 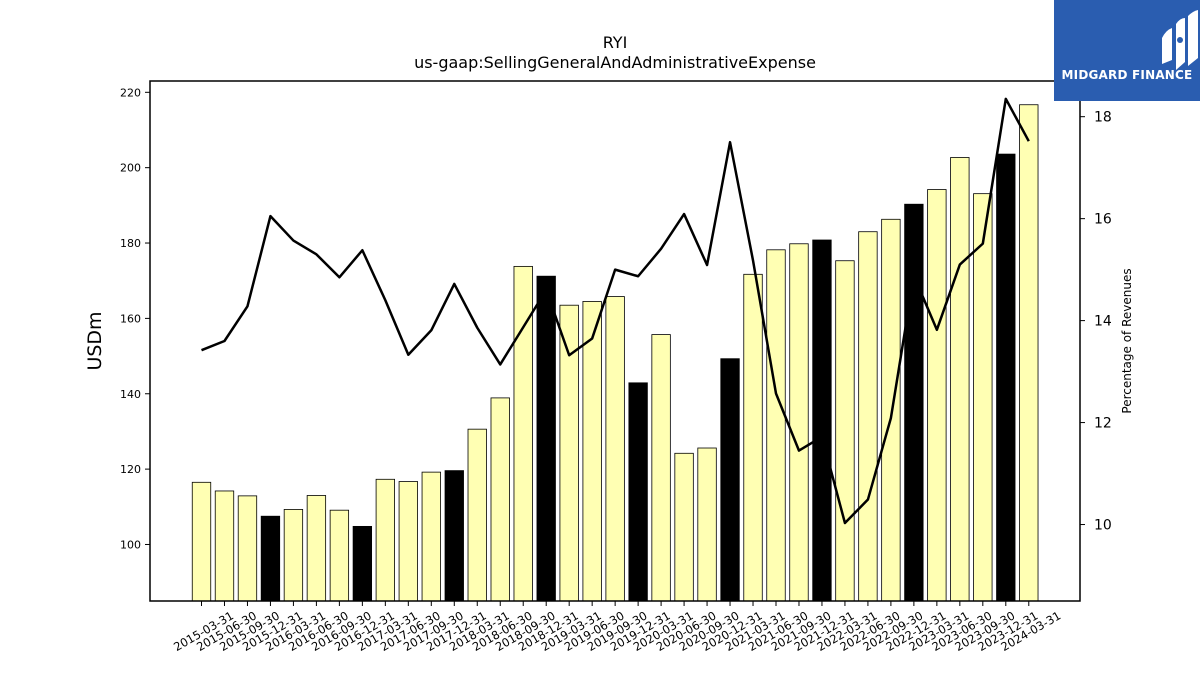 I want to click on y-tick-label: 140, so click(x=130, y=394).